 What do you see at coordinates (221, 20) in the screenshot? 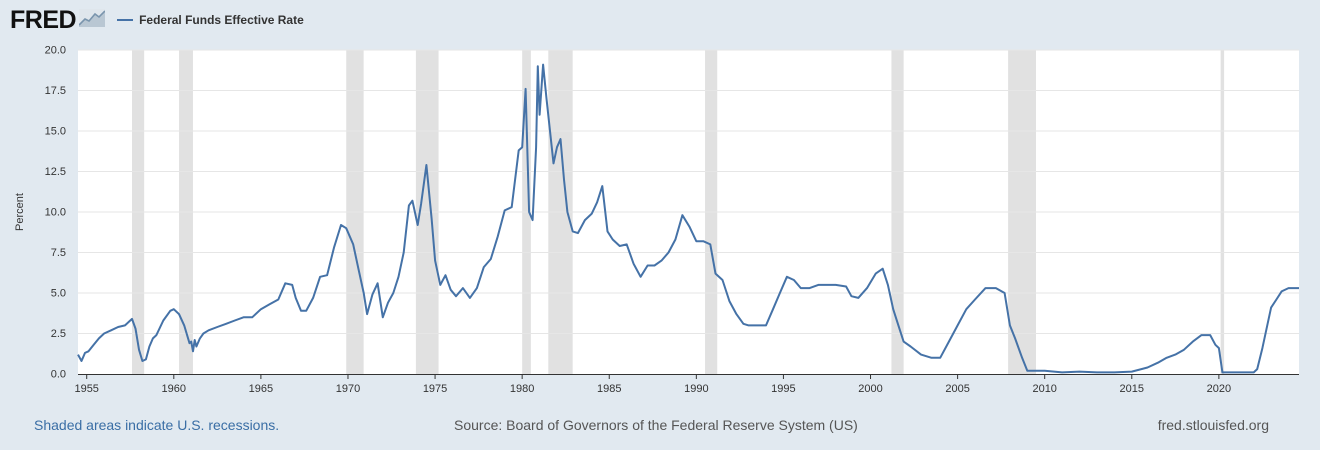
I see `legend-series-label: Federal Funds Effective Rate` at bounding box center [221, 20].